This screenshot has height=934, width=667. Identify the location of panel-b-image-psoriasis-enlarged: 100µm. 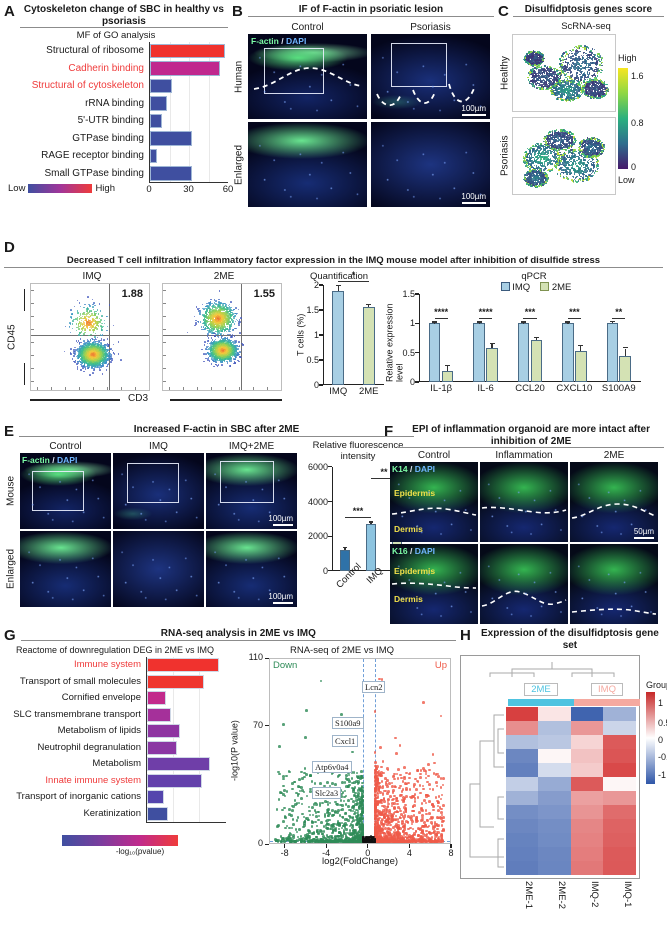
(430, 164).